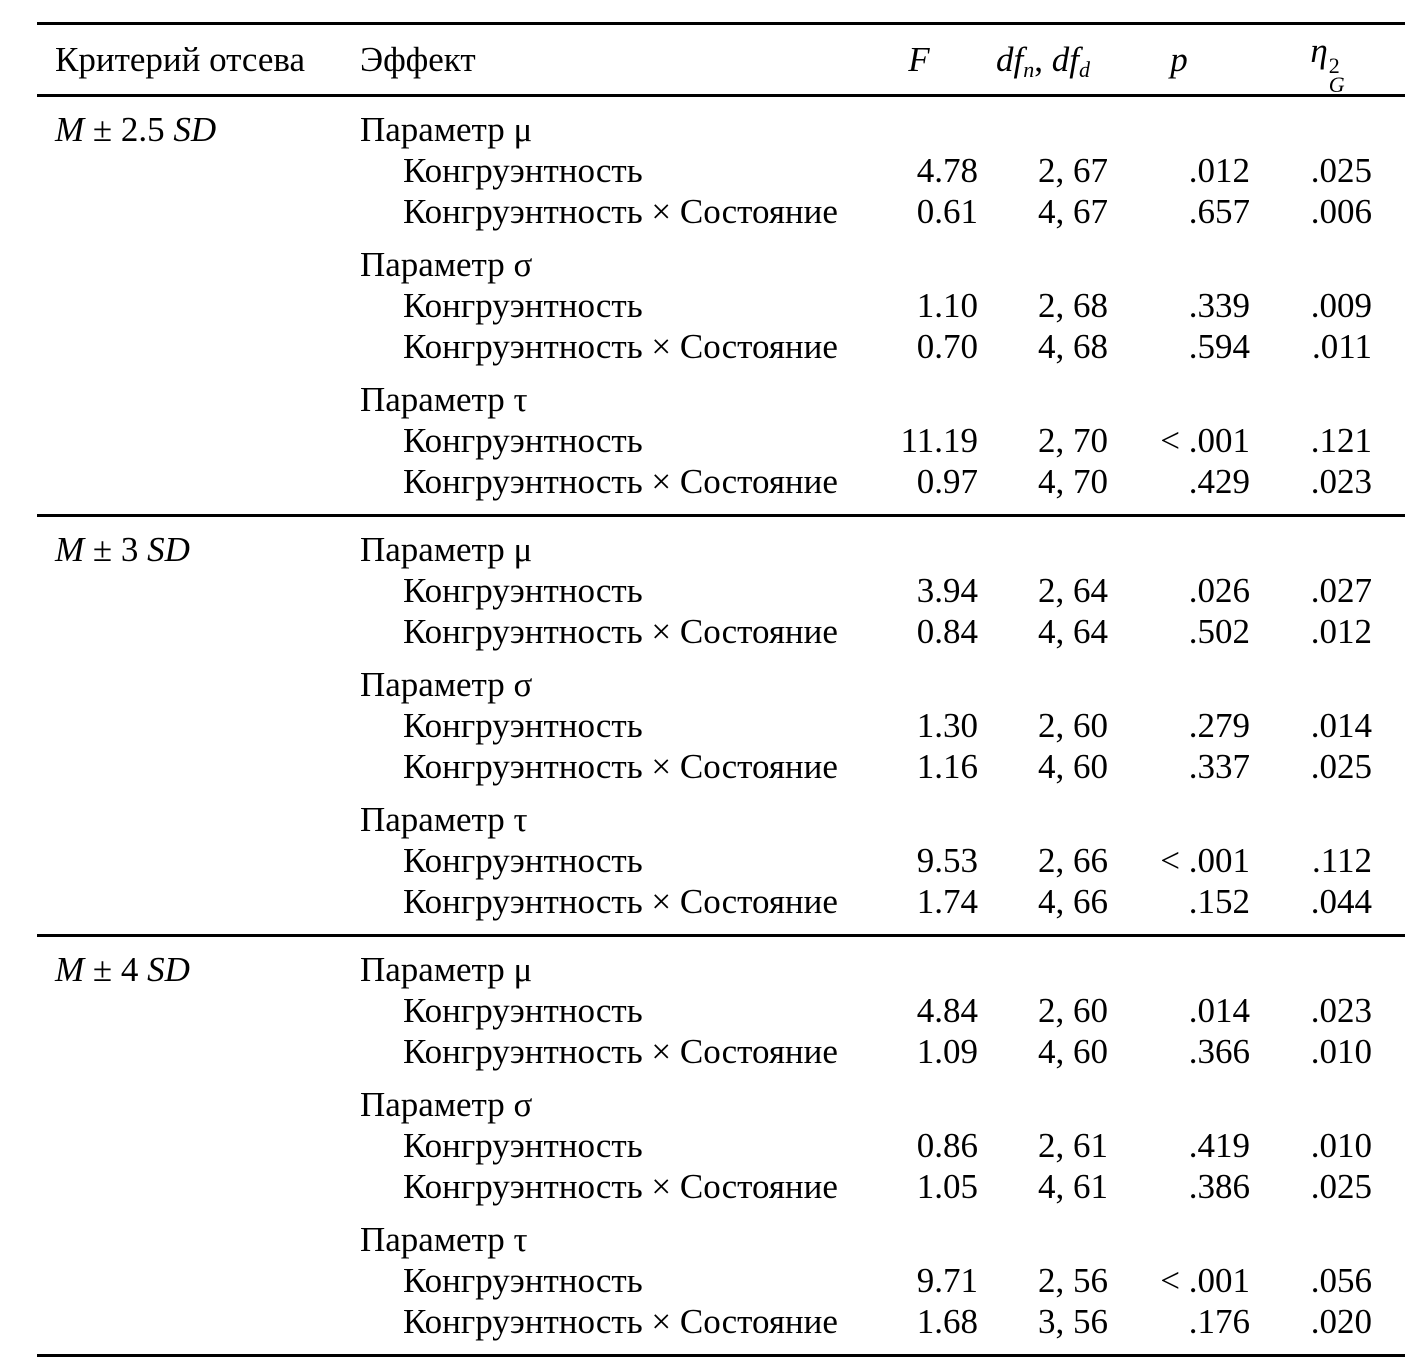 The height and width of the screenshot is (1367, 1427). I want to click on cell-df: 2, 60, so click(1073, 1010).